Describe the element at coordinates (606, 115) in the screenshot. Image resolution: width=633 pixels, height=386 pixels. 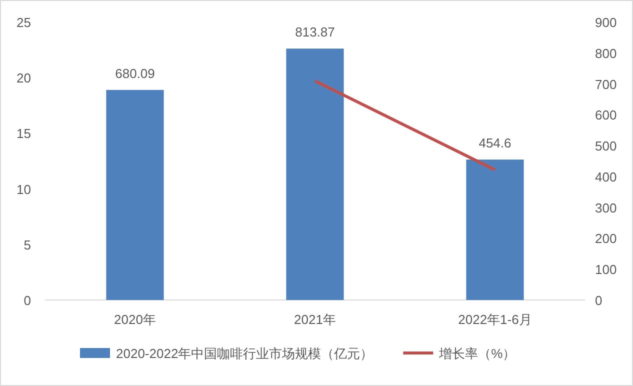
I see `y2-tick-label: 600` at that location.